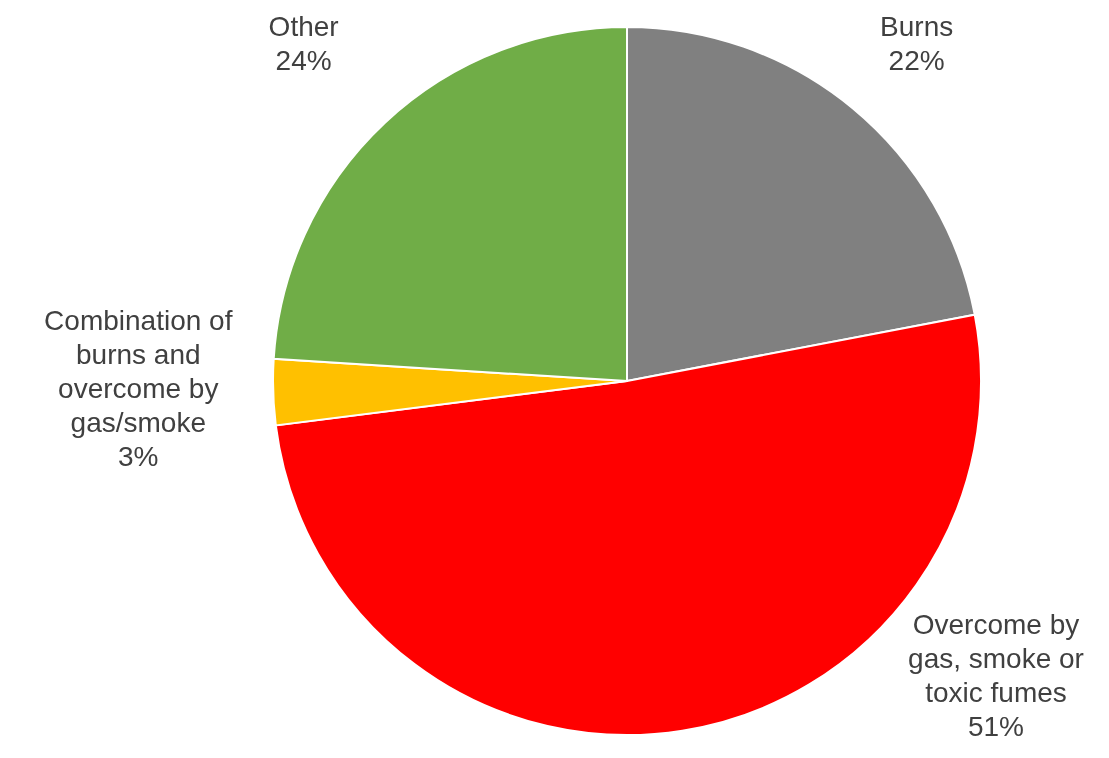  What do you see at coordinates (303, 60) in the screenshot?
I see `data-label: 24%` at bounding box center [303, 60].